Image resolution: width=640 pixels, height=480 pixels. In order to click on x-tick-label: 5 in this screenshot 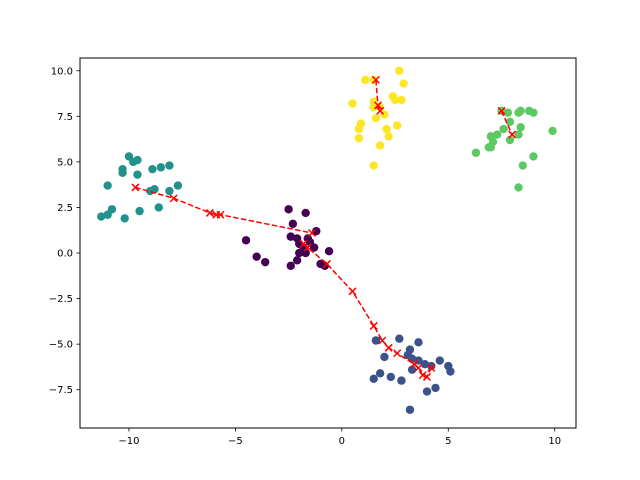, I will do `click(448, 441)`.